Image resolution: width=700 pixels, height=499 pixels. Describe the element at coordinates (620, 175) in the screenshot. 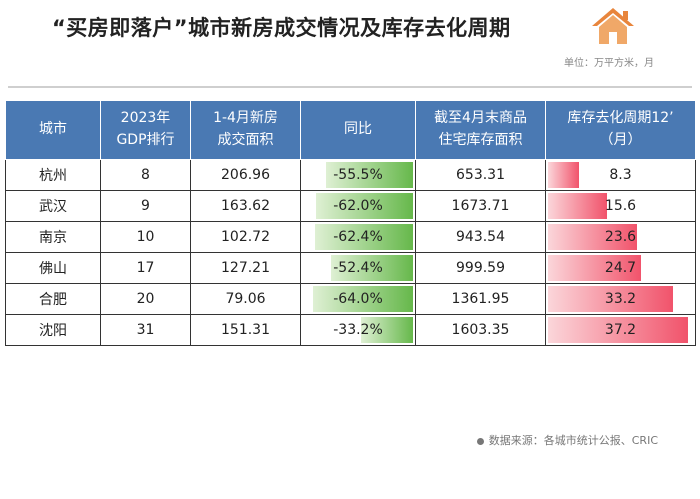

I see `cell-destock-cycle: 8.3` at that location.